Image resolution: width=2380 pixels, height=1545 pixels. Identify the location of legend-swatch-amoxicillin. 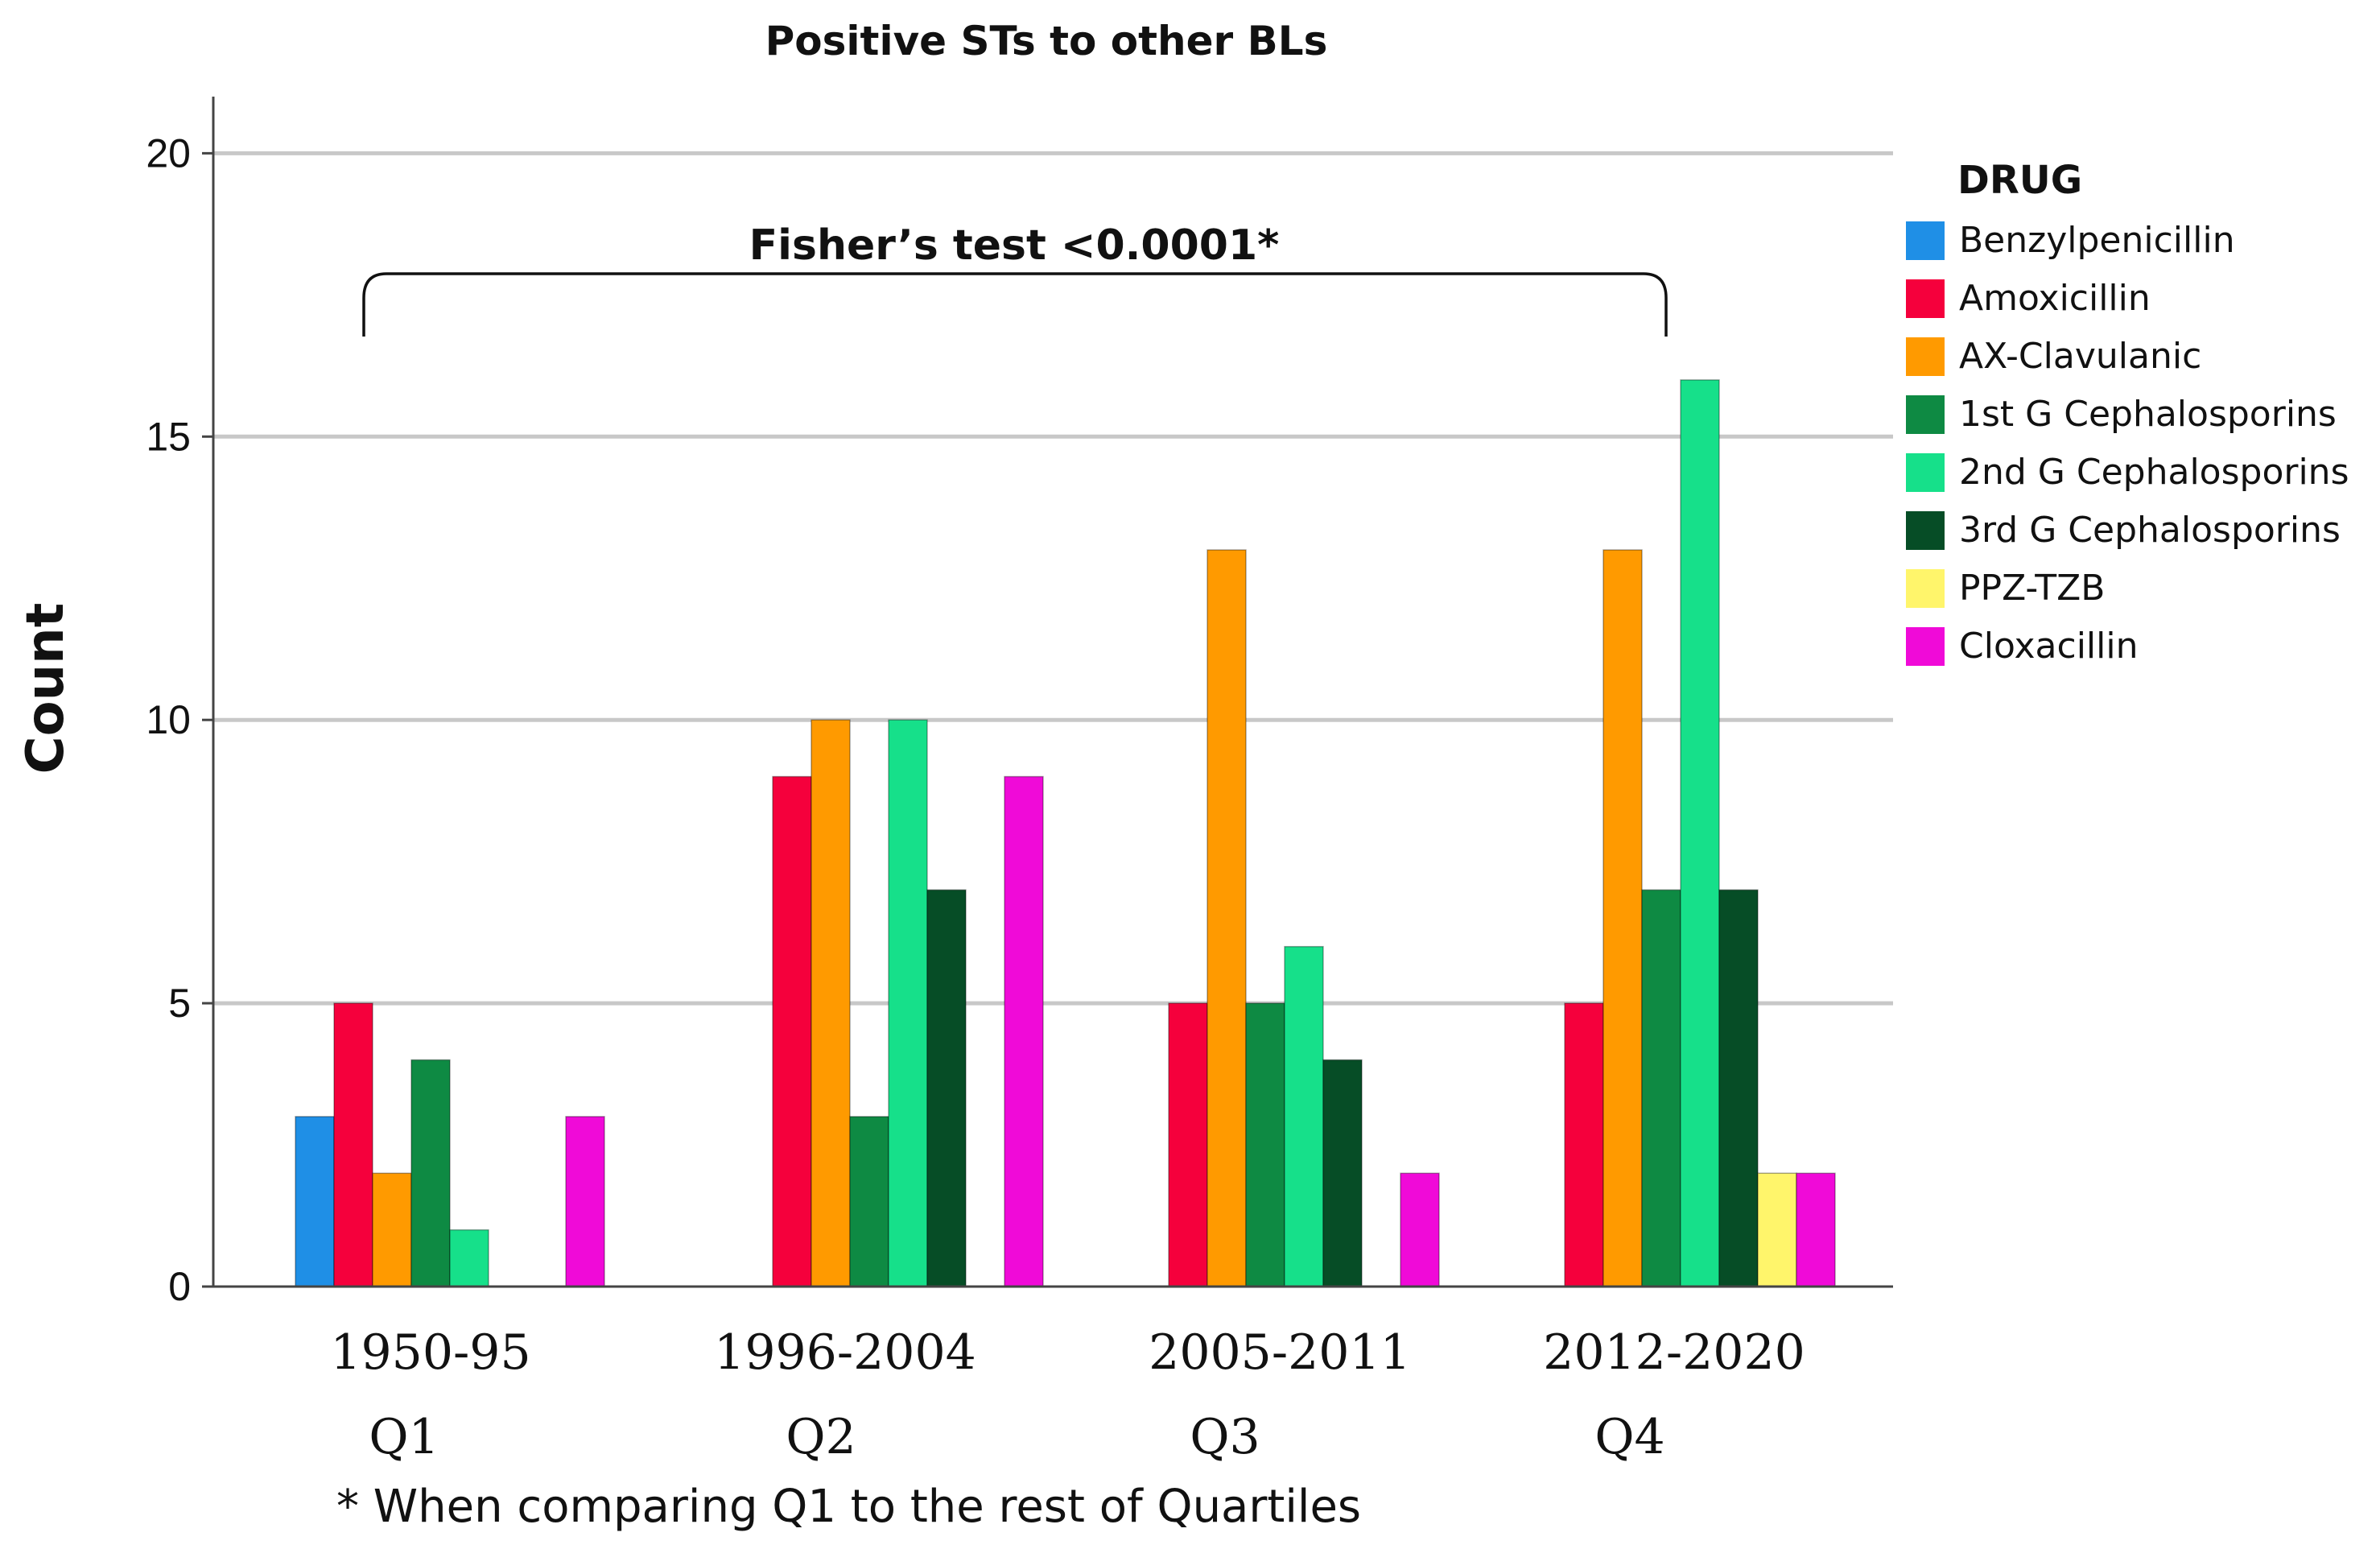
(1925, 298).